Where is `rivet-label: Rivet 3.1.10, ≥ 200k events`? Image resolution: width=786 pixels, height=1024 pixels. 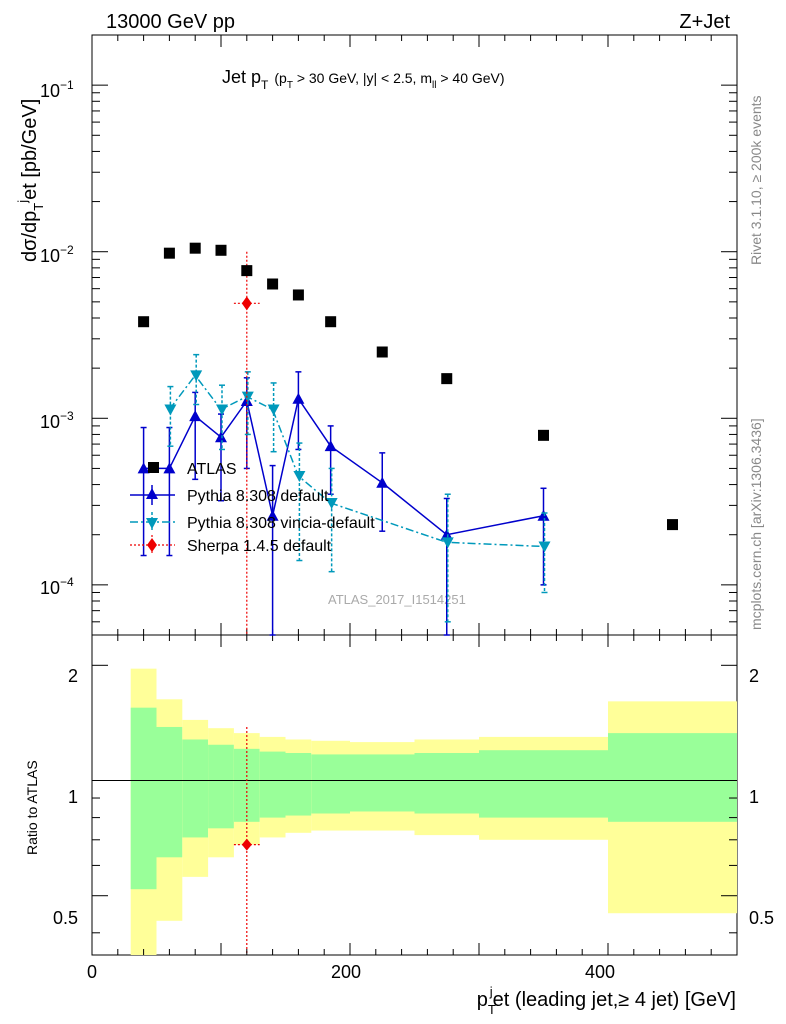
rivet-label: Rivet 3.1.10, ≥ 200k events is located at coordinates (756, 180).